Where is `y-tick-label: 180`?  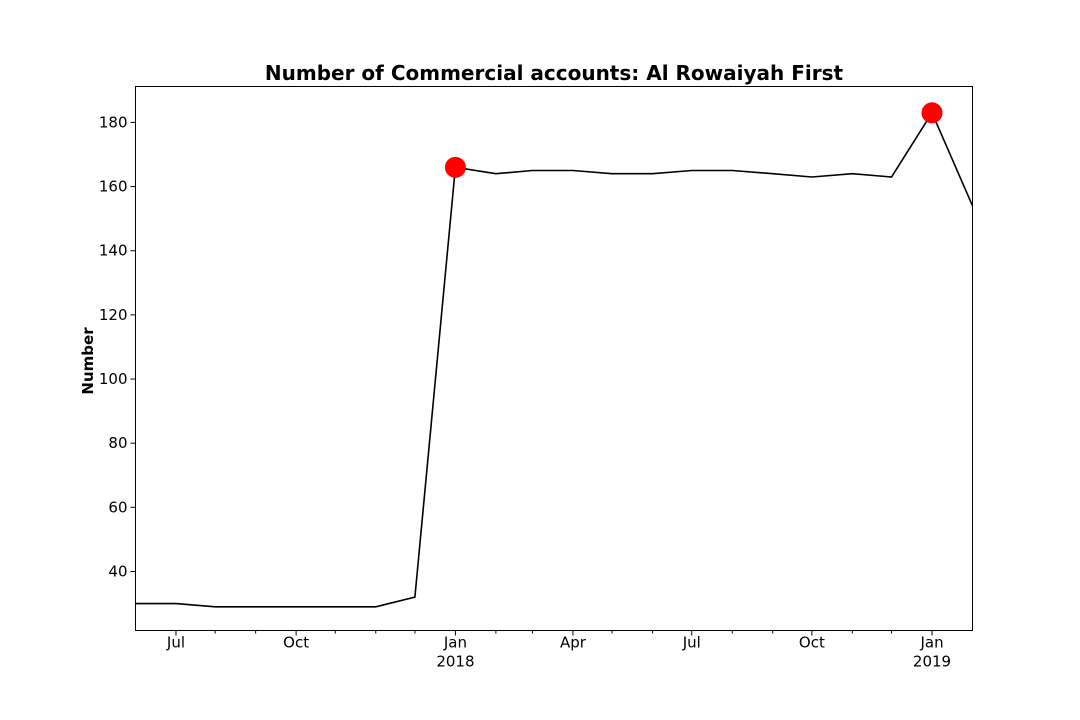
y-tick-label: 180 is located at coordinates (113, 122).